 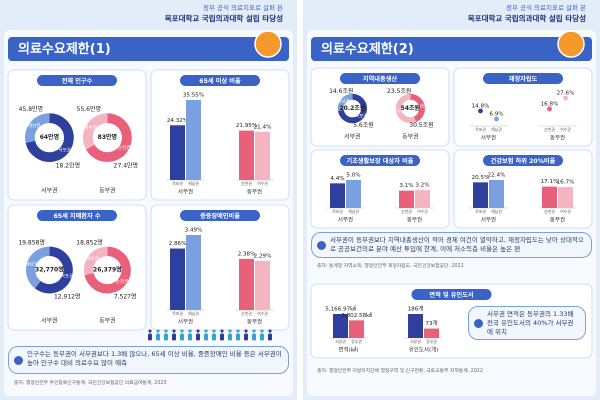 I want to click on value-label: 35.55%, so click(x=193, y=96).